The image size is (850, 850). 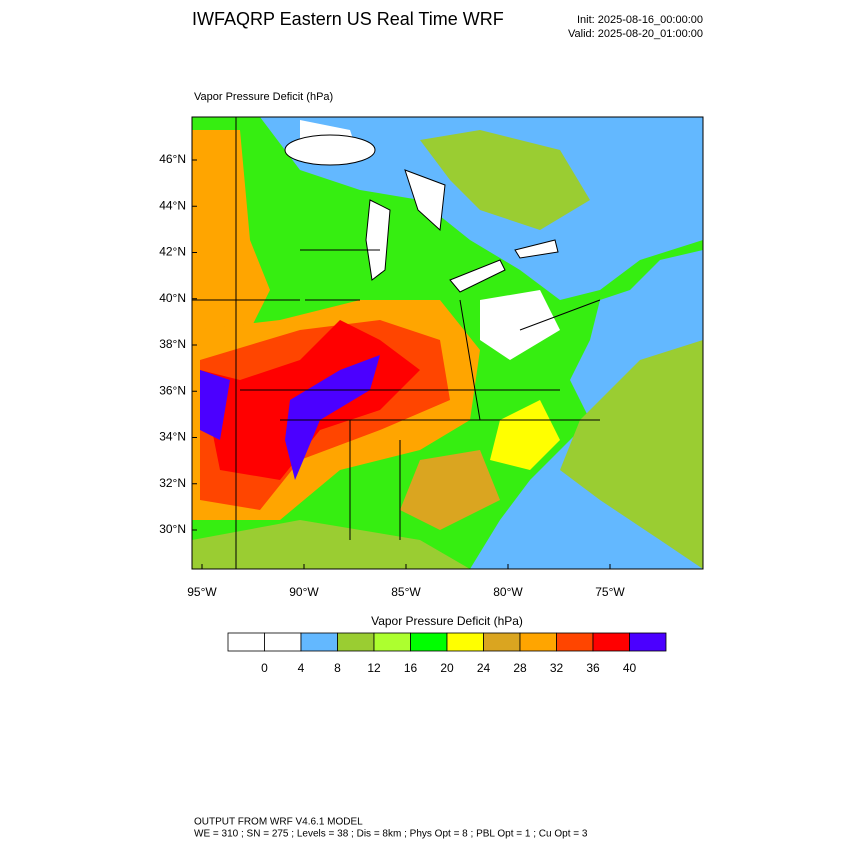 I want to click on lat-label: 42°N, so click(x=172, y=252).